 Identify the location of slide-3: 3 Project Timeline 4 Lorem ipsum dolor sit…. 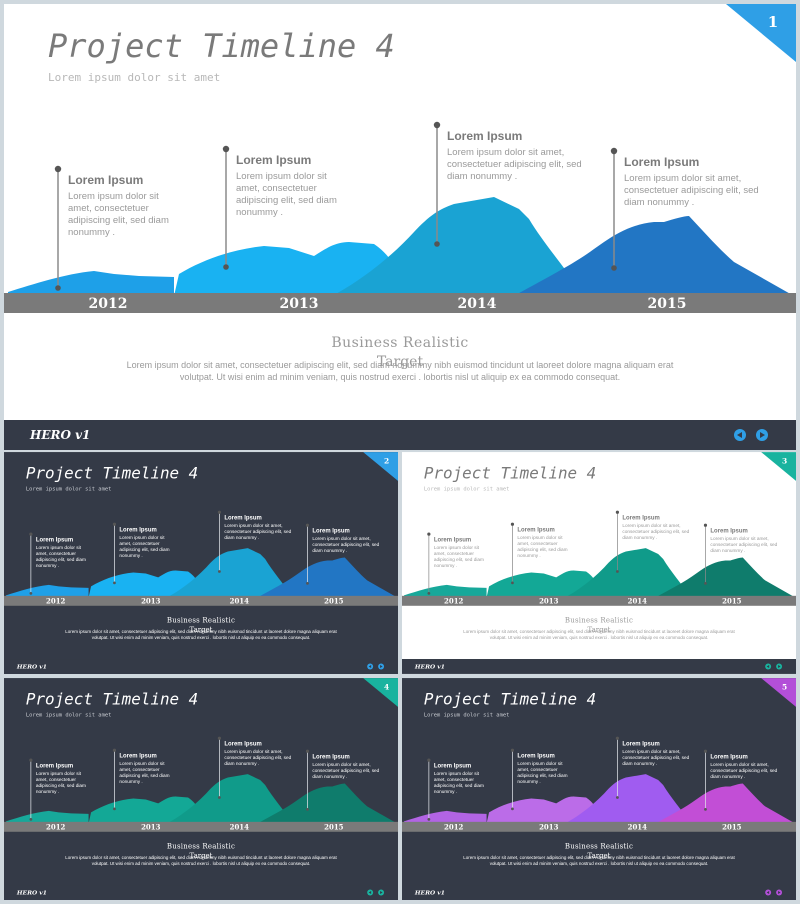
(599, 563).